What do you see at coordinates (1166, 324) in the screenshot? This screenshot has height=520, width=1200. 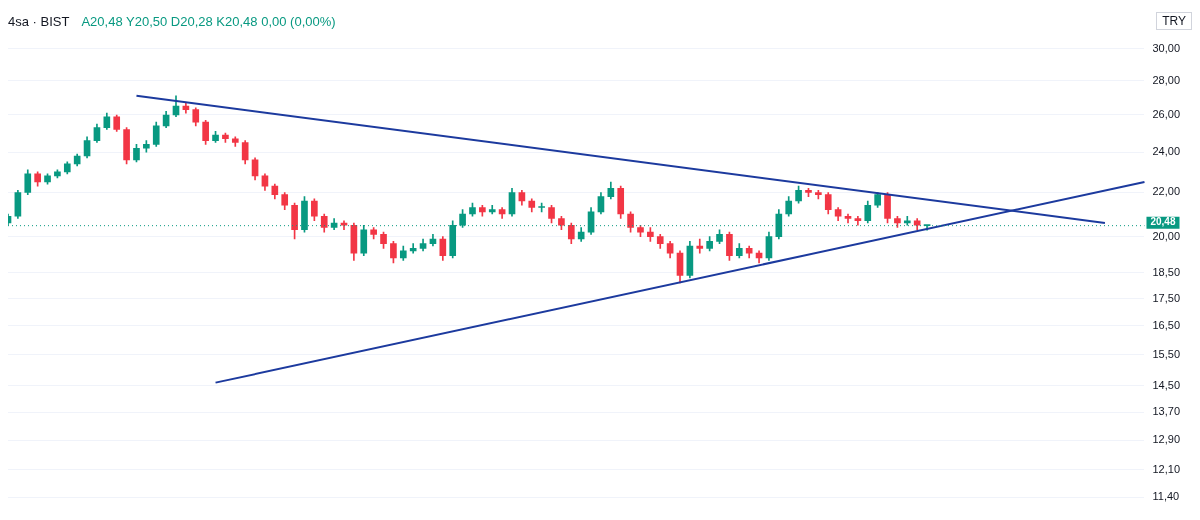 I see `y-tick-label: 16,50` at bounding box center [1166, 324].